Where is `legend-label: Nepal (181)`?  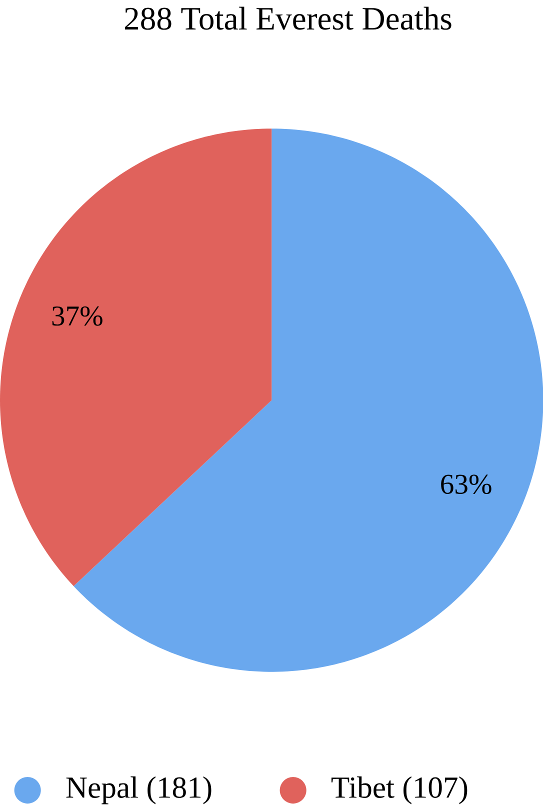 legend-label: Nepal (181) is located at coordinates (139, 790).